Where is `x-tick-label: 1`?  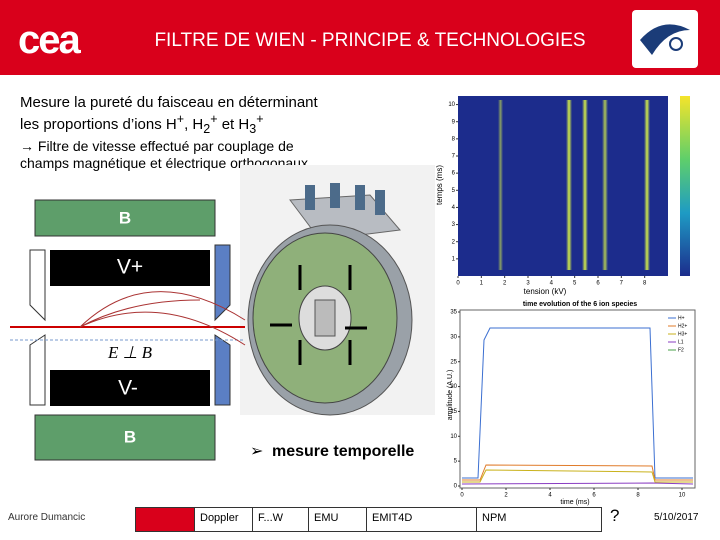 x-tick-label: 1 is located at coordinates (482, 284).